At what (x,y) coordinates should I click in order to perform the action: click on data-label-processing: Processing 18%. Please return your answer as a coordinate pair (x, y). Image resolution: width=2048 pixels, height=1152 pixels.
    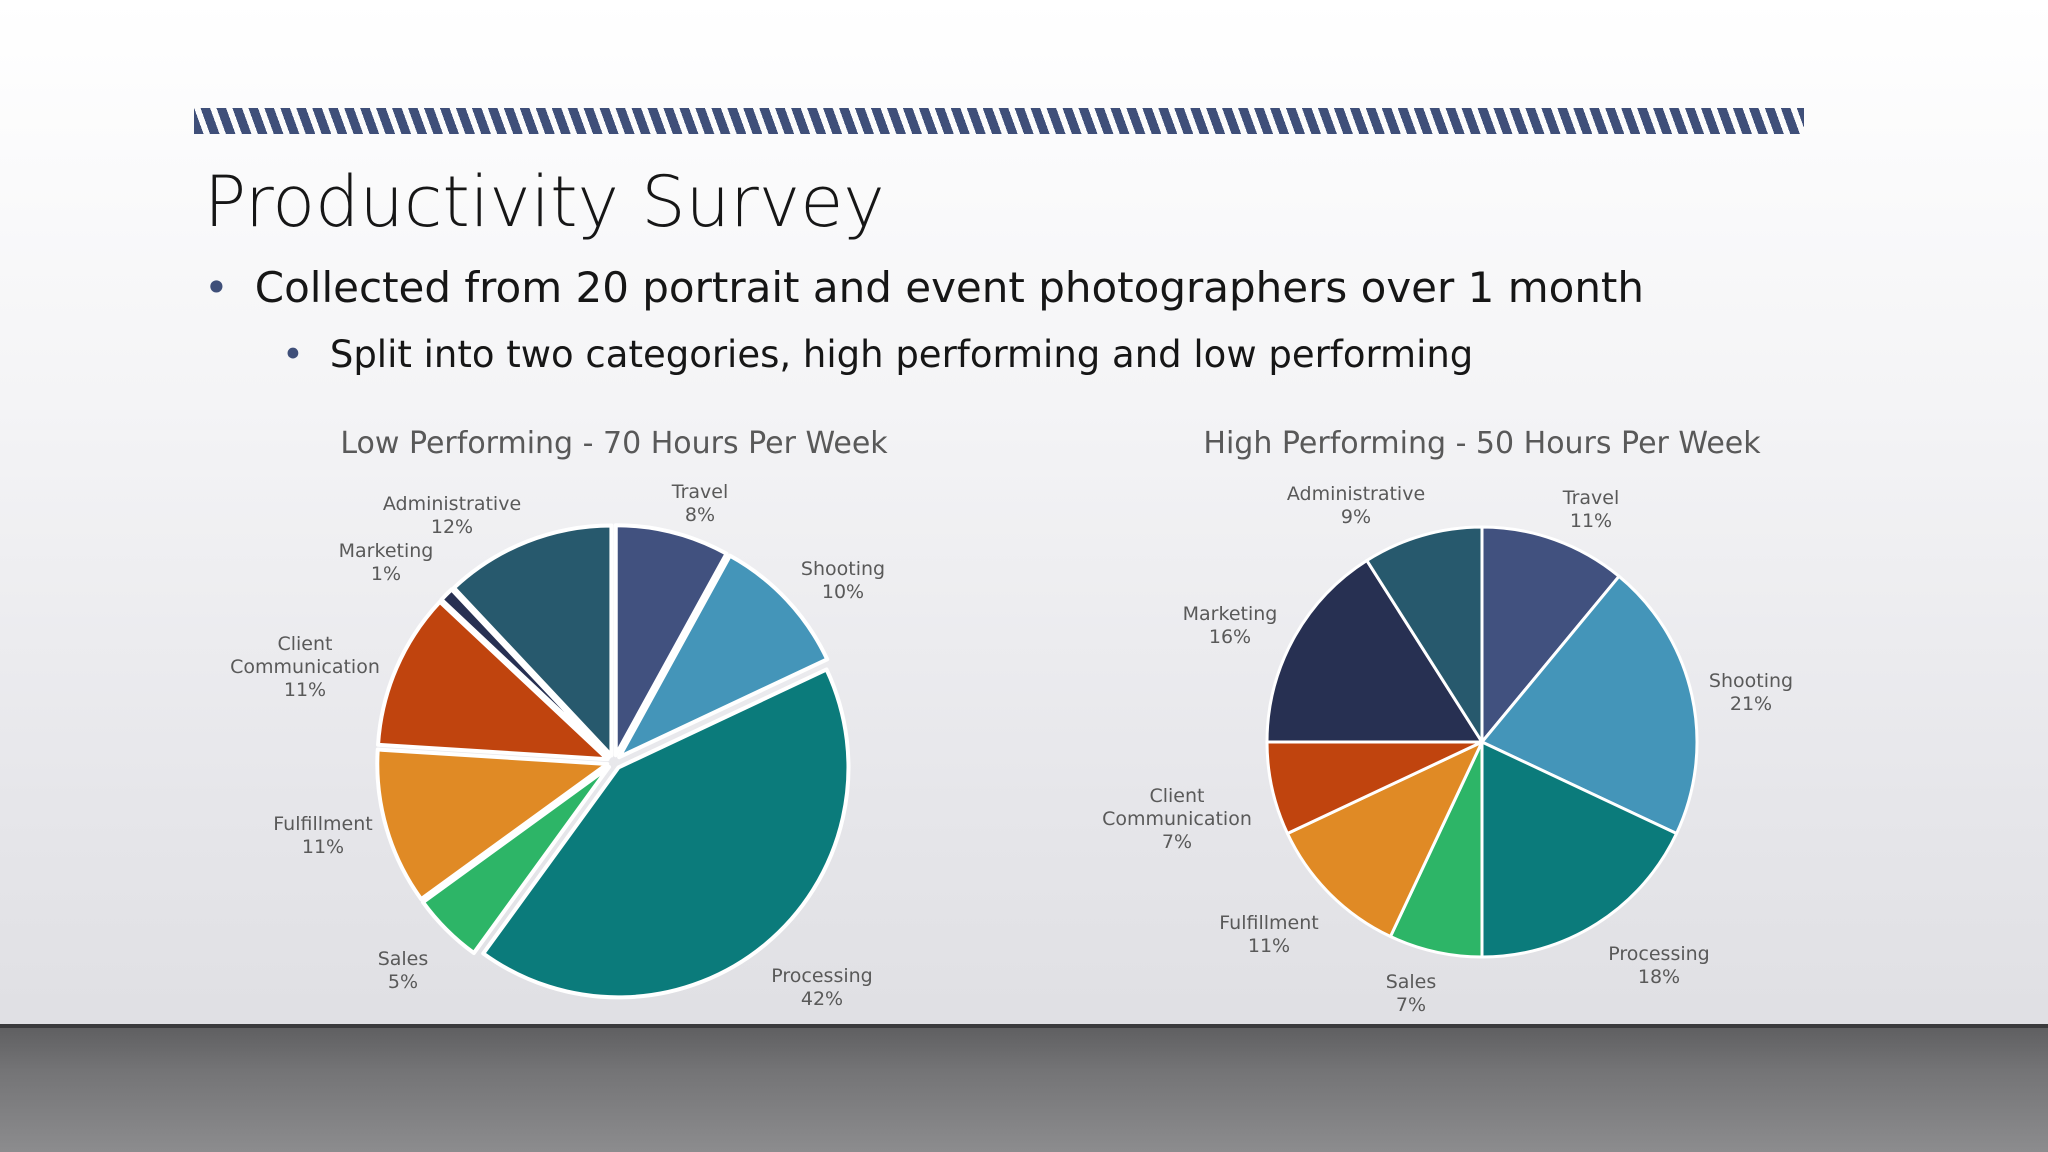
    Looking at the image, I should click on (1658, 965).